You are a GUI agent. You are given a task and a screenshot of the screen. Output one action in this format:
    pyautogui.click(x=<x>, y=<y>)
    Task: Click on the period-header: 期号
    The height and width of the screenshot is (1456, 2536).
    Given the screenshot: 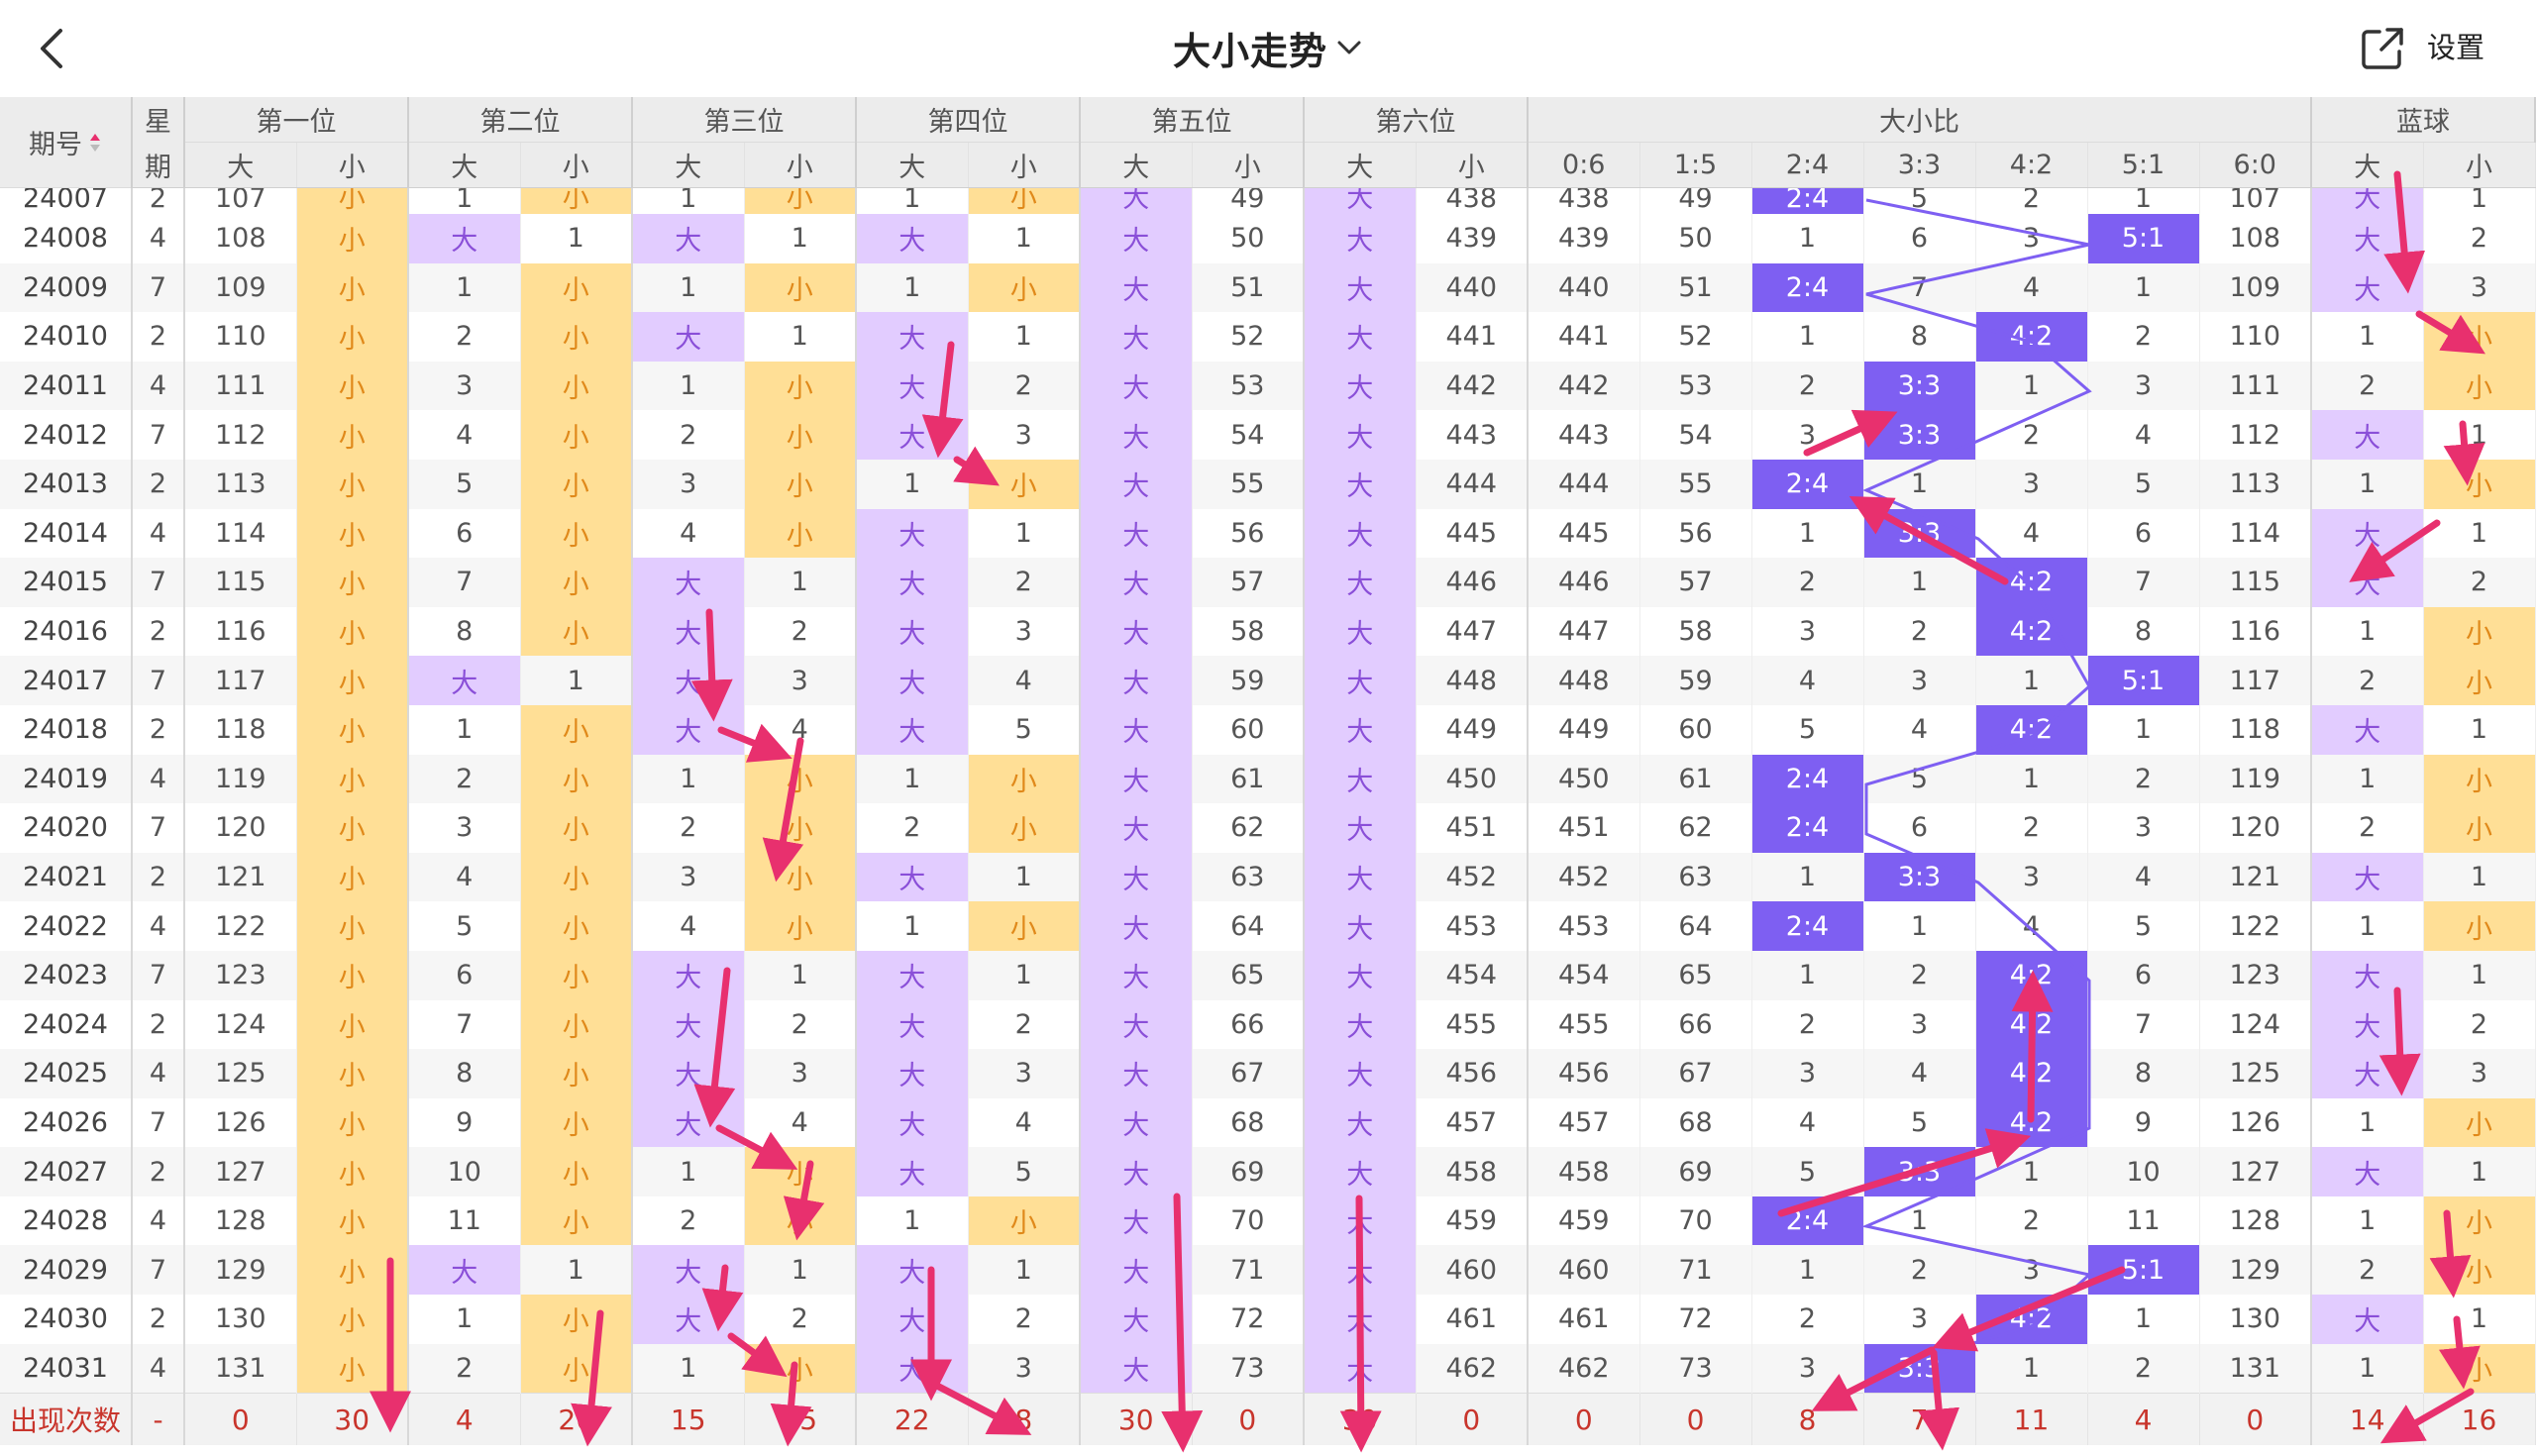 What is the action you would take?
    pyautogui.click(x=66, y=142)
    